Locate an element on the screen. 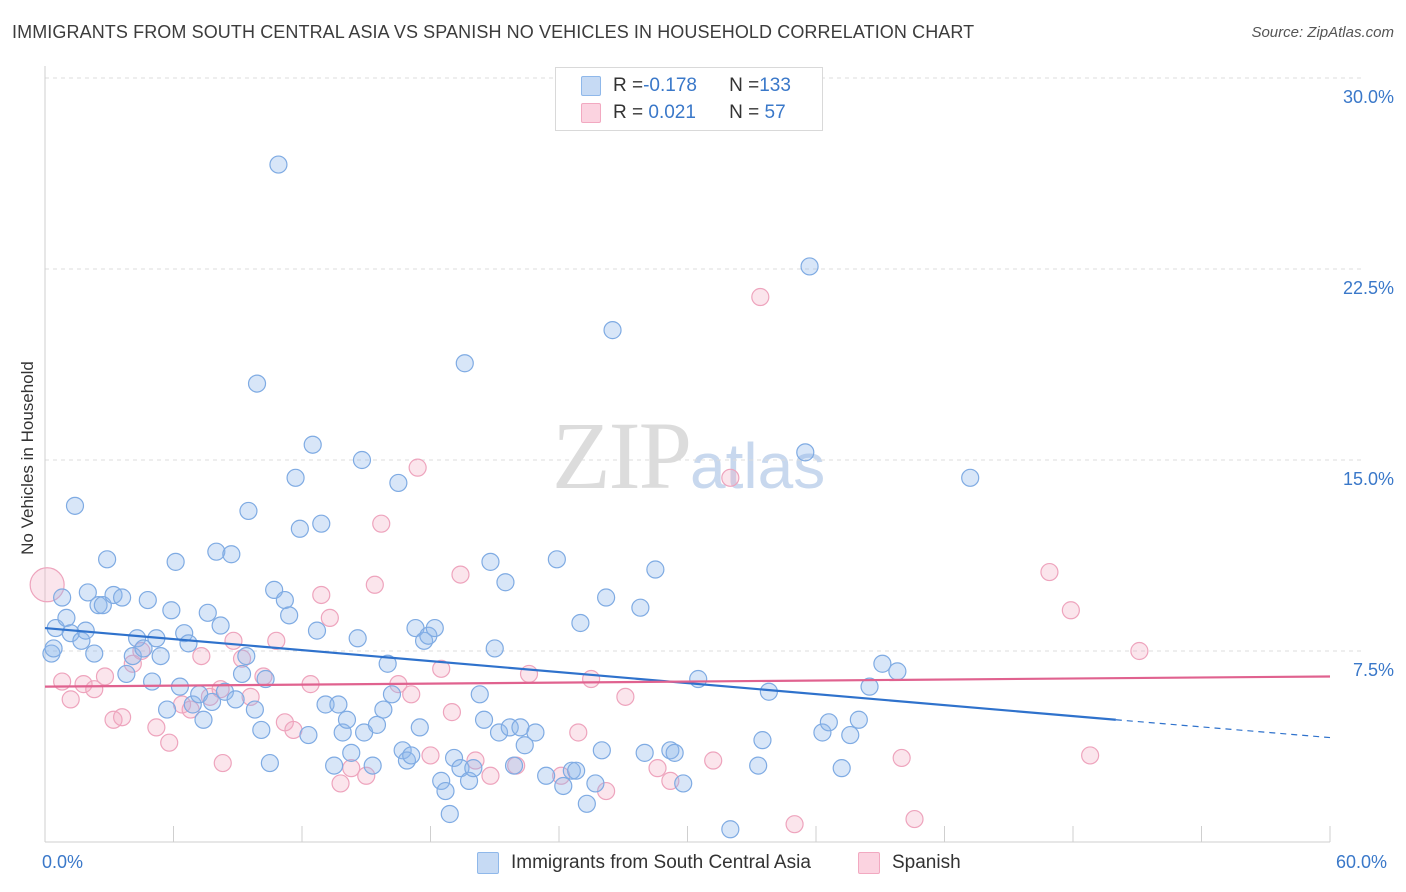 The image size is (1406, 892). n-value: 57 is located at coordinates (772, 112).